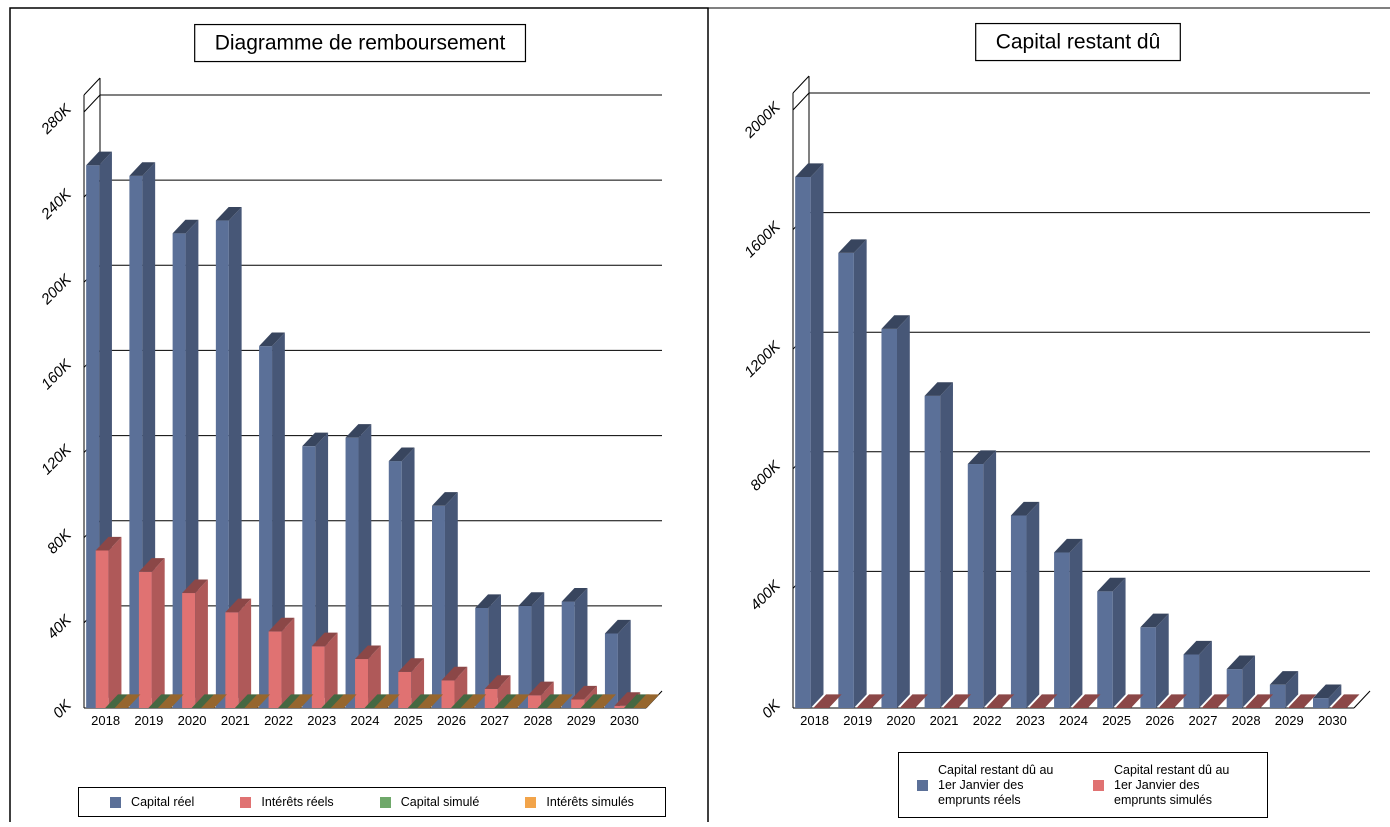 Image resolution: width=1390 pixels, height=827 pixels. I want to click on x-tick-label: 2018, so click(814, 720).